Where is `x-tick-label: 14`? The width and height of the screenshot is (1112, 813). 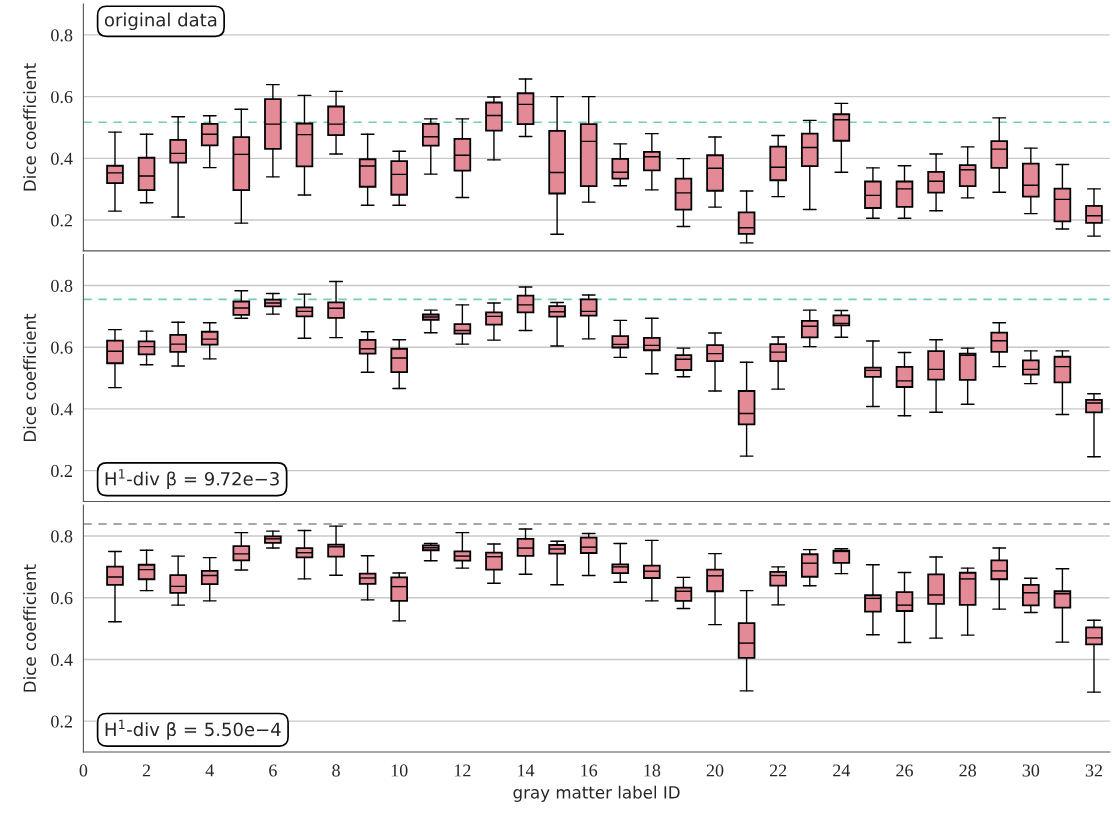 x-tick-label: 14 is located at coordinates (526, 770).